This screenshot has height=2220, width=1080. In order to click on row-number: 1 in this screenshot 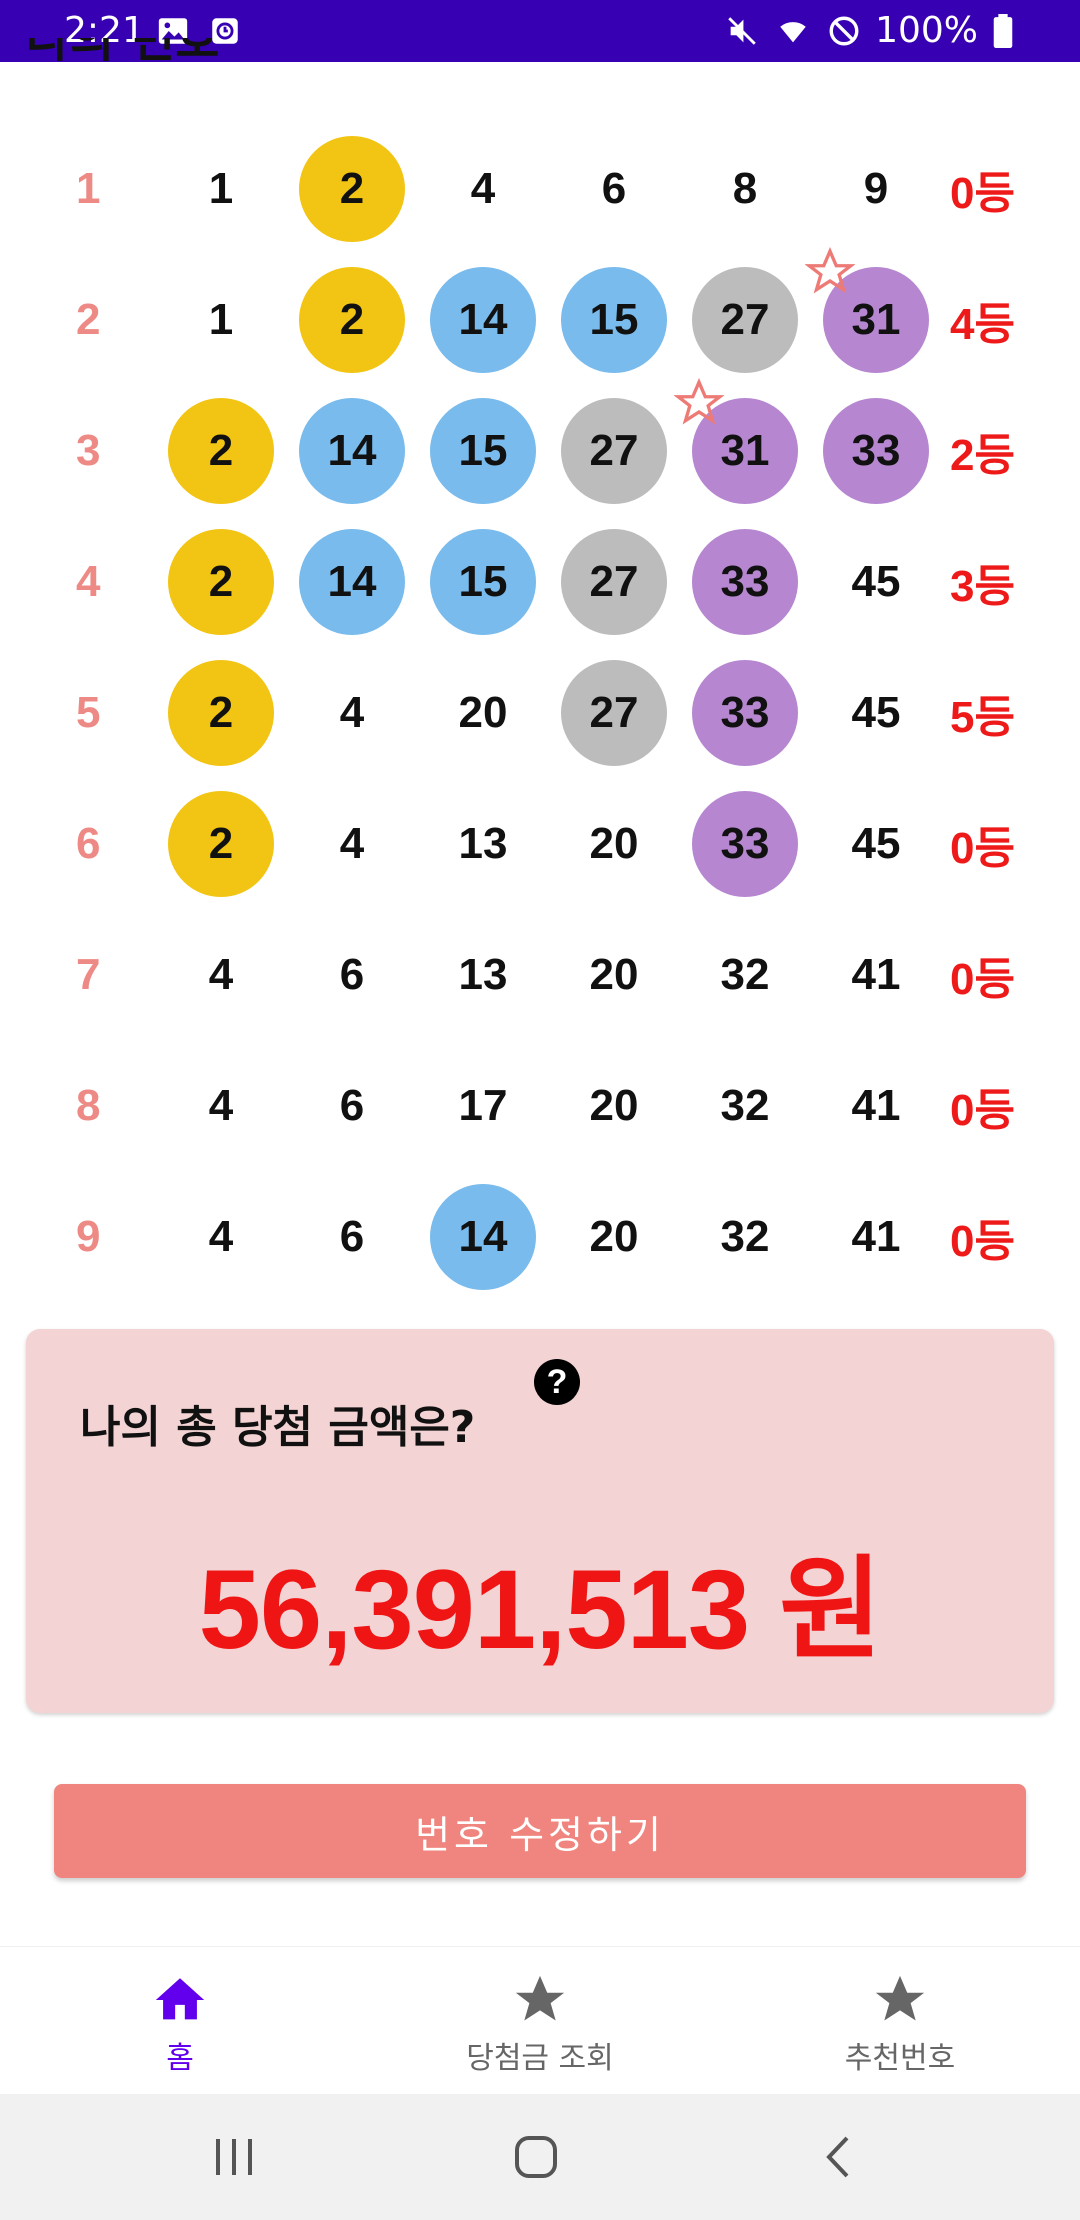, I will do `click(88, 188)`.